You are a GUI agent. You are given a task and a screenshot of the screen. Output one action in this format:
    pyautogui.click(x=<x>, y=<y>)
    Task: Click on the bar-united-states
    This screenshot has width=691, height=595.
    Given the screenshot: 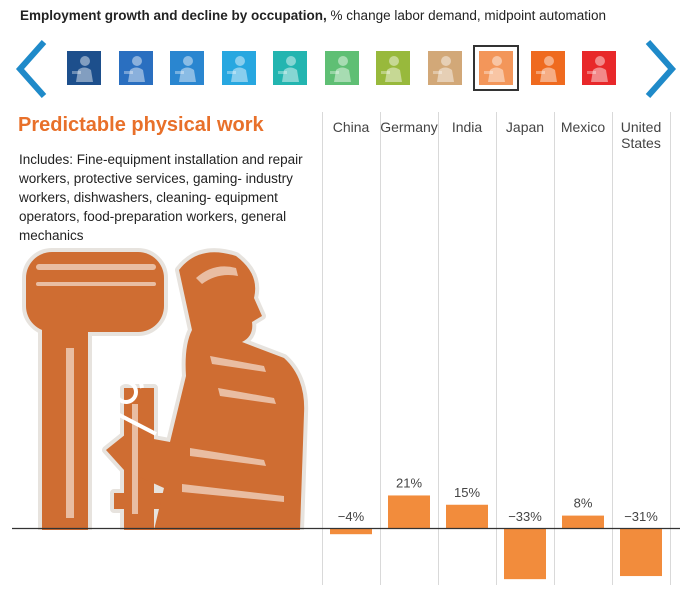 What is the action you would take?
    pyautogui.click(x=641, y=552)
    